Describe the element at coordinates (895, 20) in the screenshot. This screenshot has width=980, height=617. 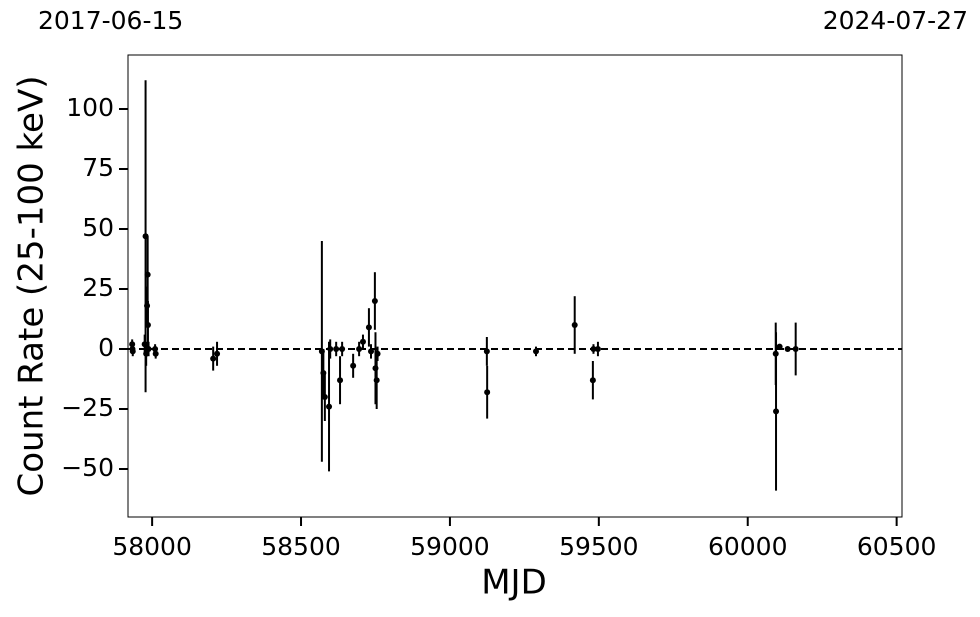
I see `end-date: 2024-07-27` at that location.